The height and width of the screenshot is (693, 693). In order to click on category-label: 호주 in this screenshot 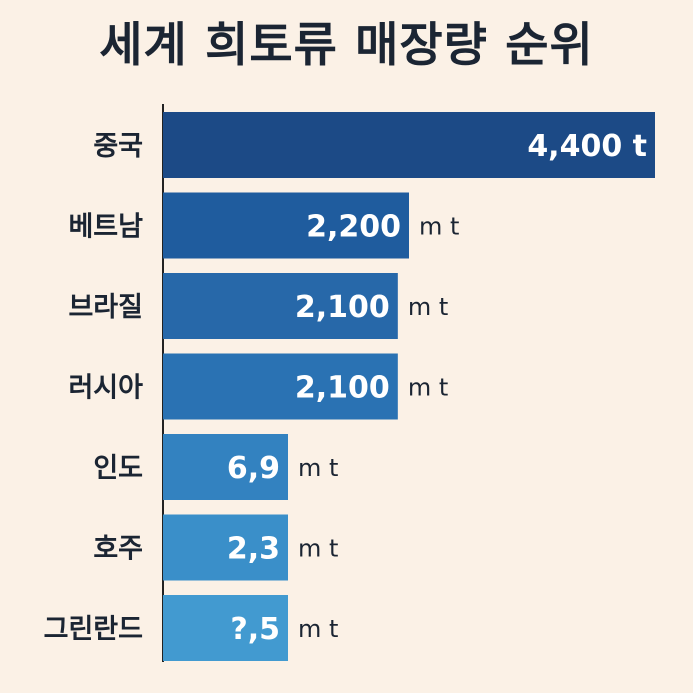, I will do `click(118, 549)`.